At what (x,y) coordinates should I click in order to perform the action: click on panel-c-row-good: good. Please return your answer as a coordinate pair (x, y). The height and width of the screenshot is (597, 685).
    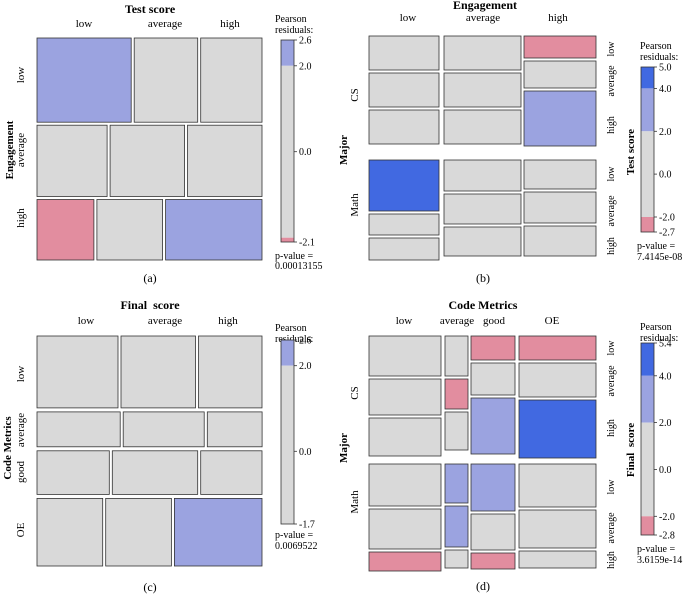
    Looking at the image, I should click on (21, 472).